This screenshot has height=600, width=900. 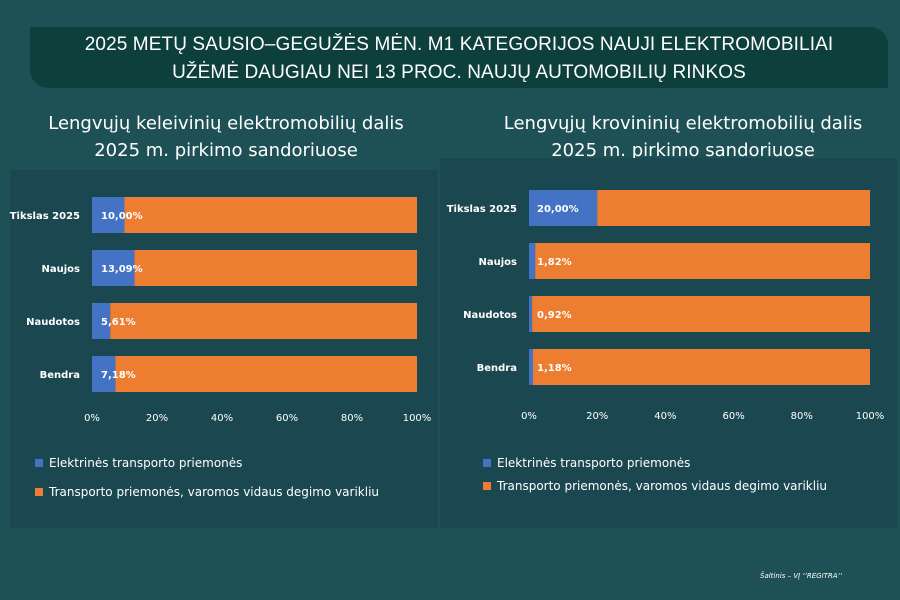 What do you see at coordinates (157, 418) in the screenshot?
I see `left-x-tick-label-1: 20%` at bounding box center [157, 418].